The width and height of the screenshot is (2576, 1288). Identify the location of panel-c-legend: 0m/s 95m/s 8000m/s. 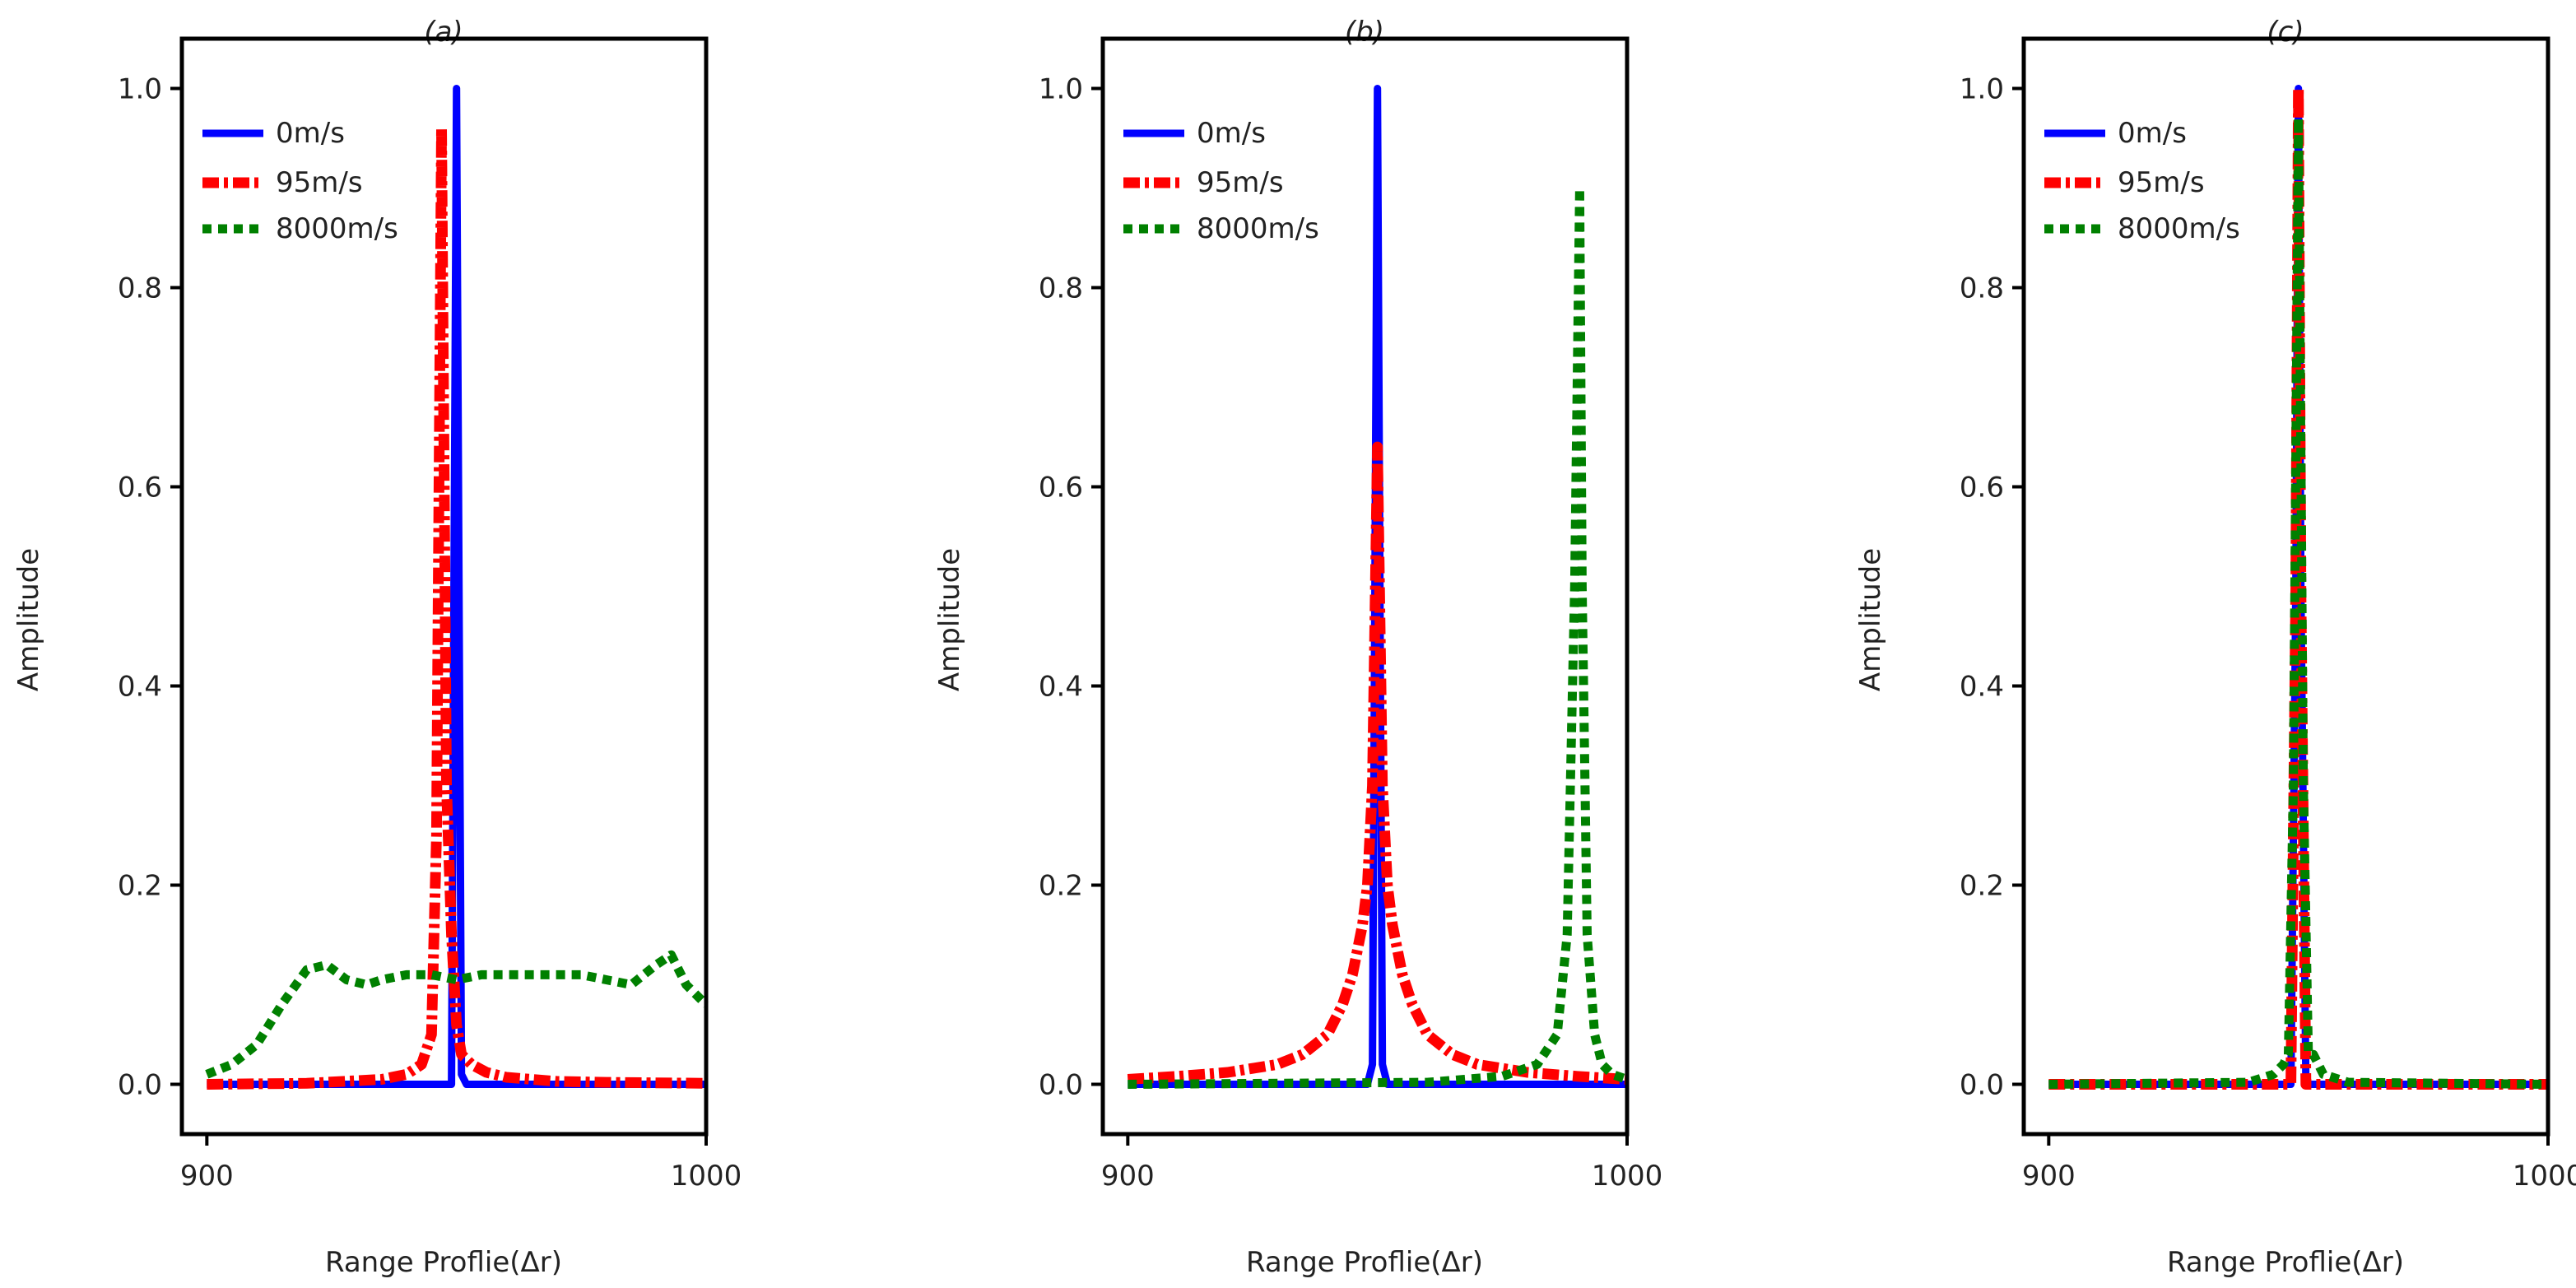
(2142, 181).